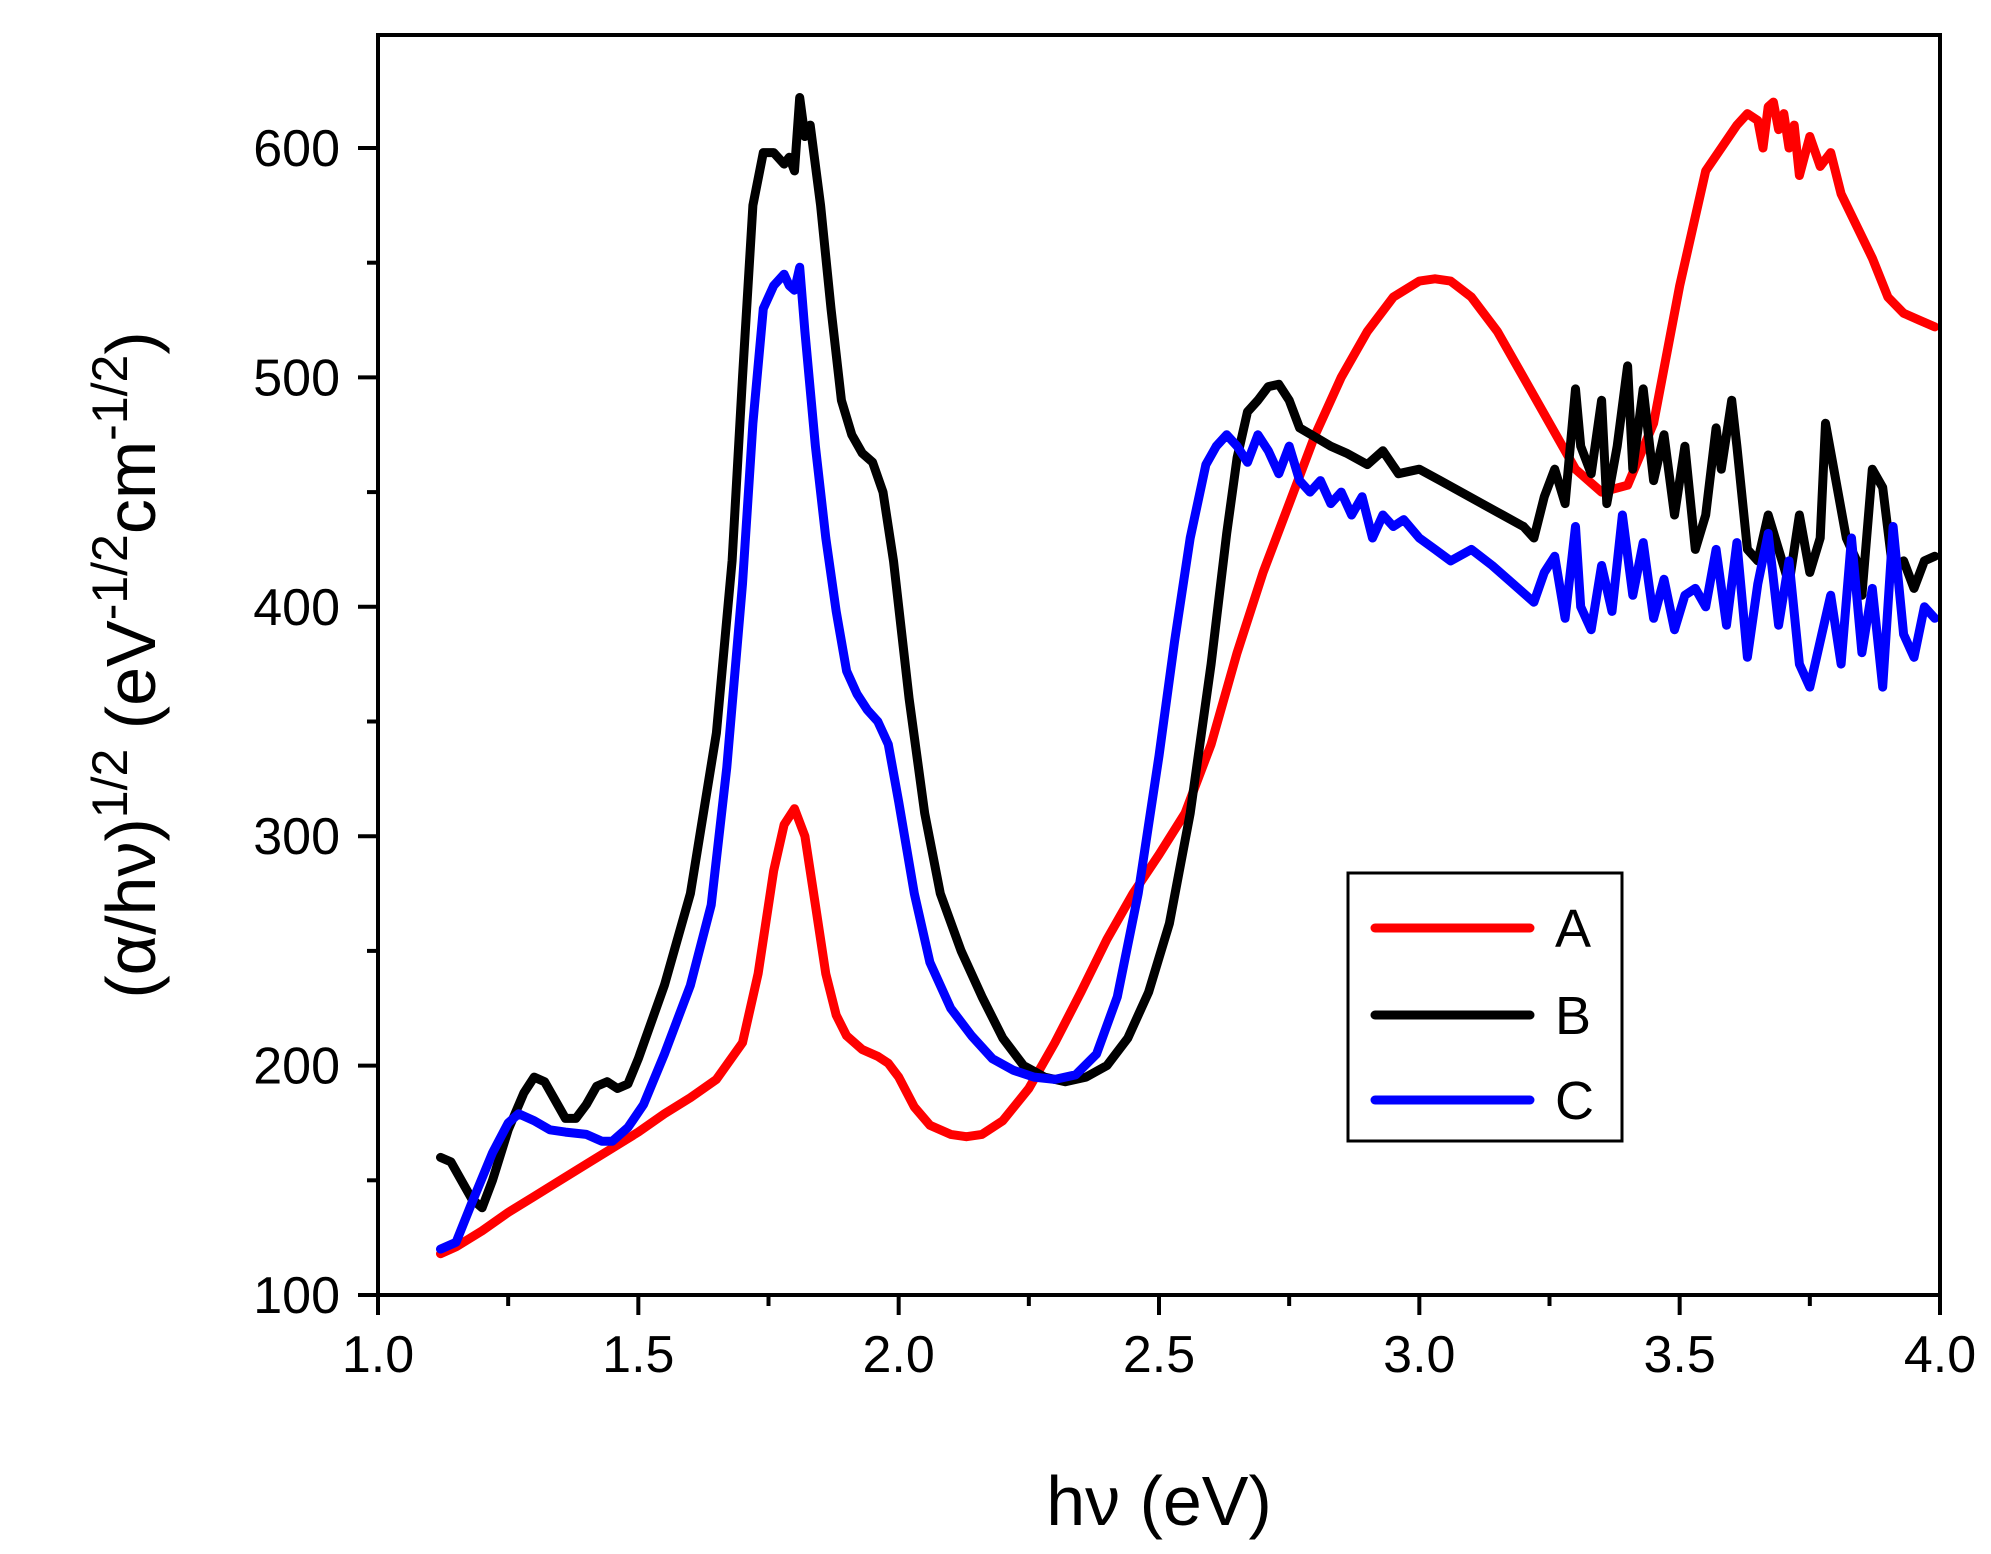 This screenshot has width=1991, height=1554. What do you see at coordinates (296, 378) in the screenshot?
I see `y-tick-label: 500` at bounding box center [296, 378].